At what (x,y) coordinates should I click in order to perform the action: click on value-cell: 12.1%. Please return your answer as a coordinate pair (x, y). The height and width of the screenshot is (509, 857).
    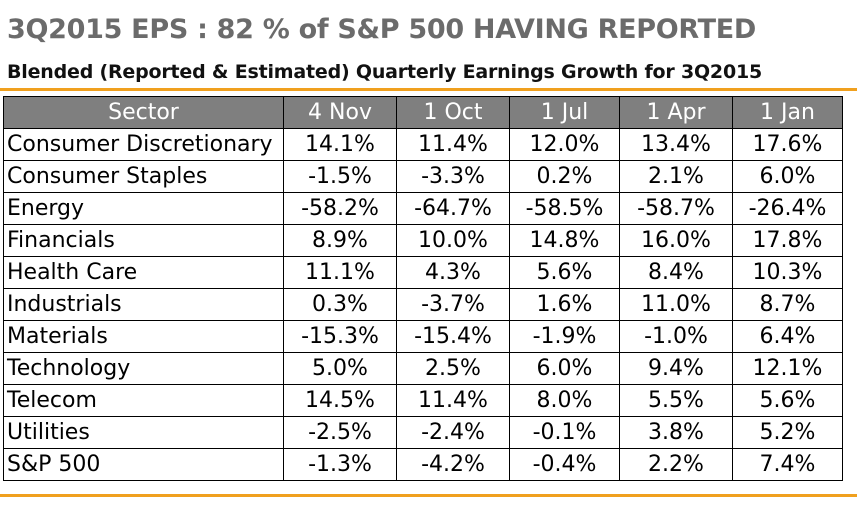
    Looking at the image, I should click on (787, 368).